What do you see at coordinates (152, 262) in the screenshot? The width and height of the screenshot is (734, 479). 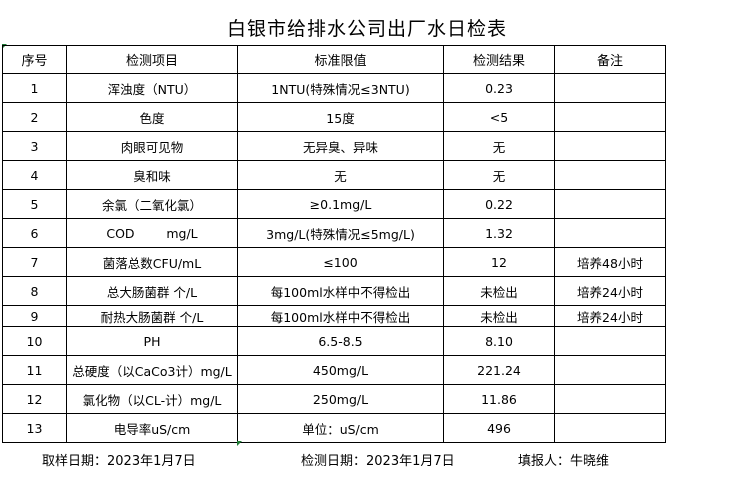 I see `table-cell: 菌落总数CFU/mL` at bounding box center [152, 262].